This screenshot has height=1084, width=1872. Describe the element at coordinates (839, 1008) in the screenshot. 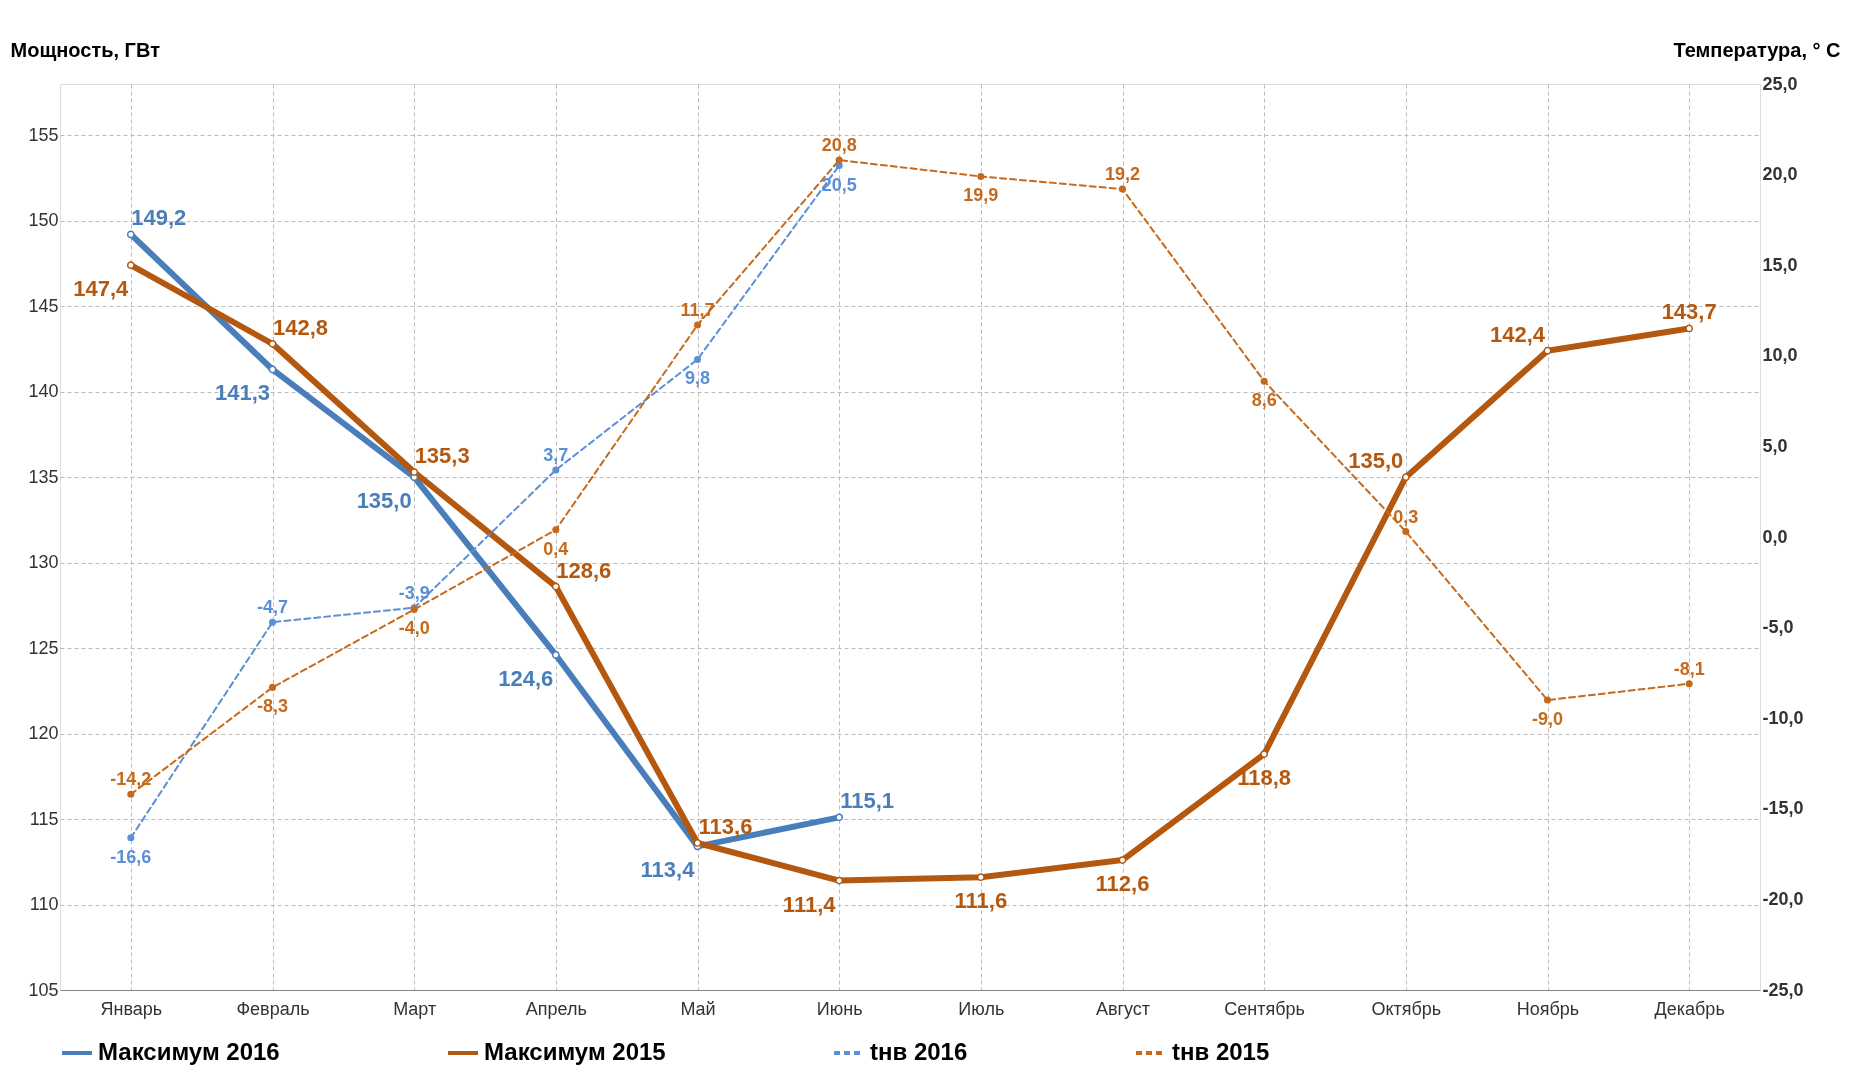

I see `x-tick-label: Июнь` at that location.